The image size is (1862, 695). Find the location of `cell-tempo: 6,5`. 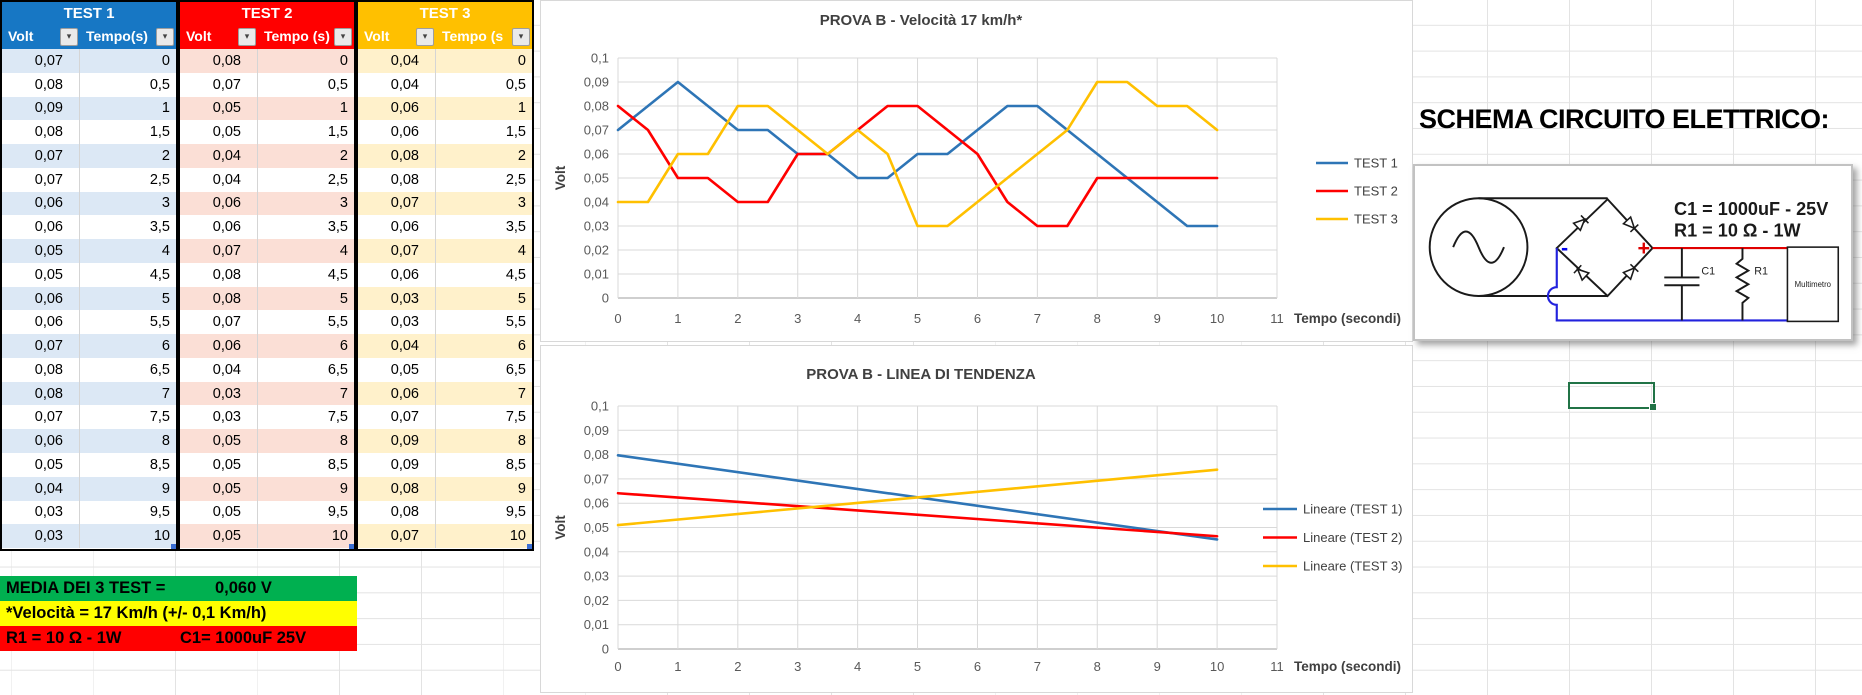

cell-tempo: 6,5 is located at coordinates (159, 369).